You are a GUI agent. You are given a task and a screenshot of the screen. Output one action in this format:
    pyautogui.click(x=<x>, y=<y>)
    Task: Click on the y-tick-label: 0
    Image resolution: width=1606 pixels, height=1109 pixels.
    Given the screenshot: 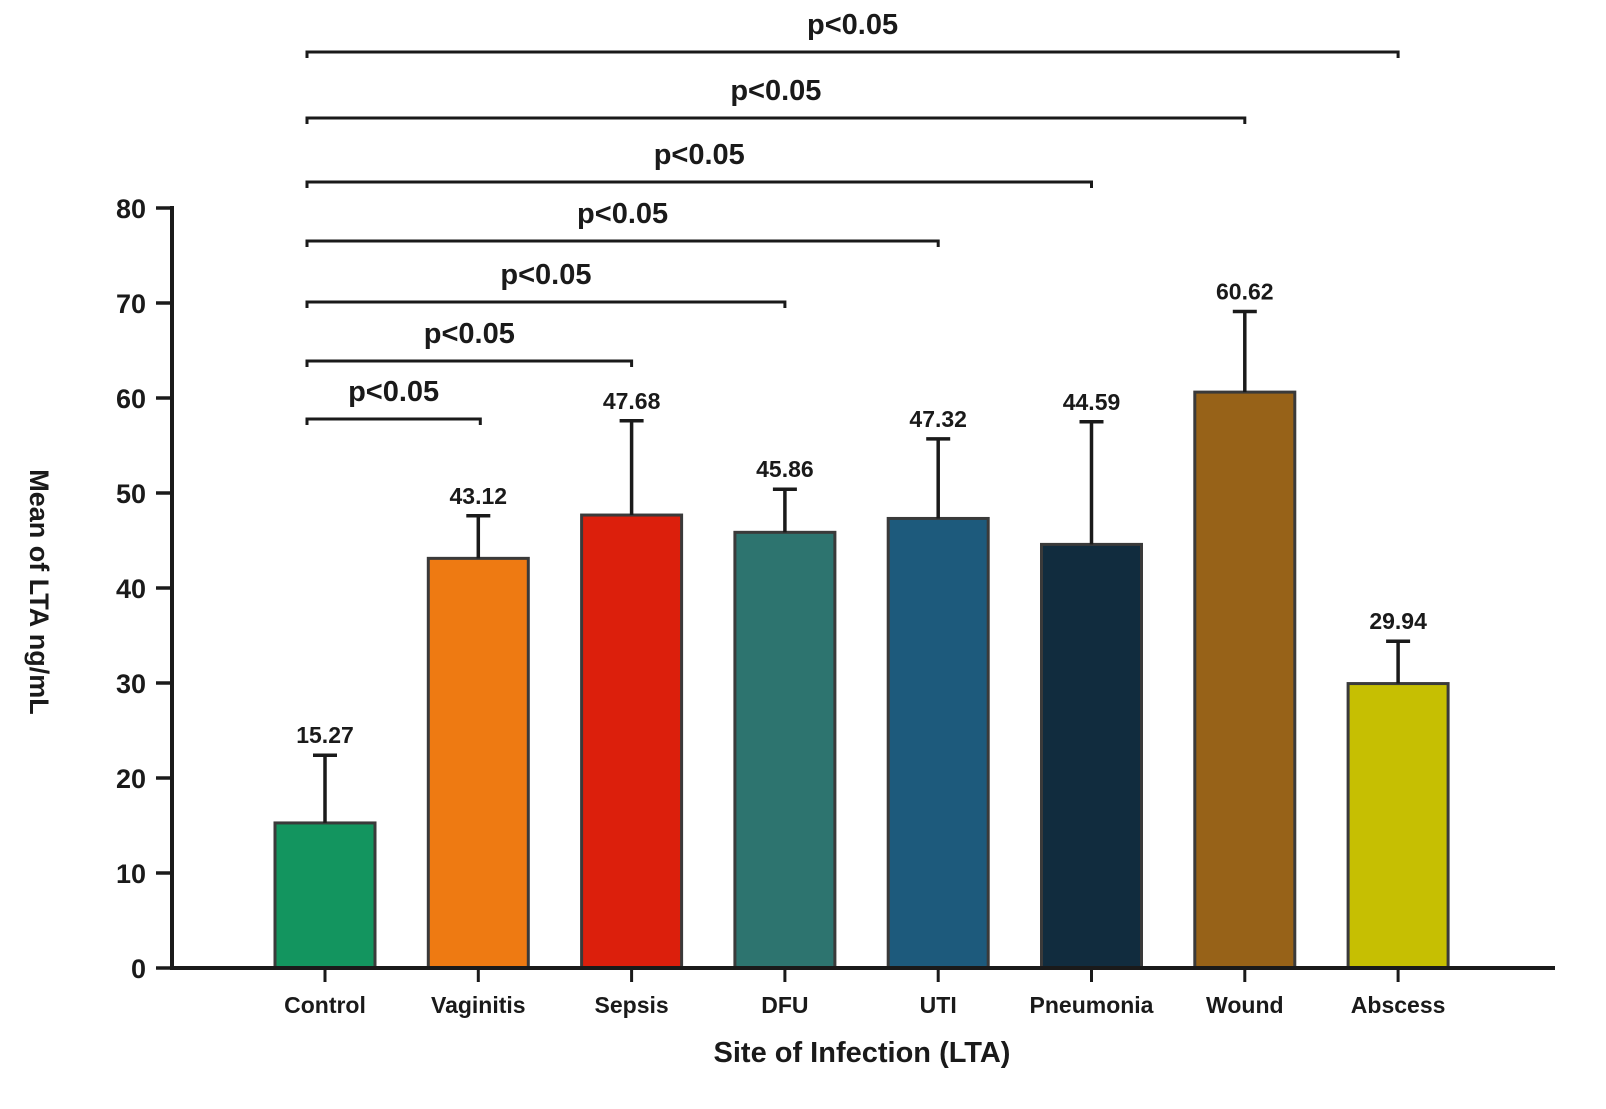 What is the action you would take?
    pyautogui.click(x=138, y=969)
    